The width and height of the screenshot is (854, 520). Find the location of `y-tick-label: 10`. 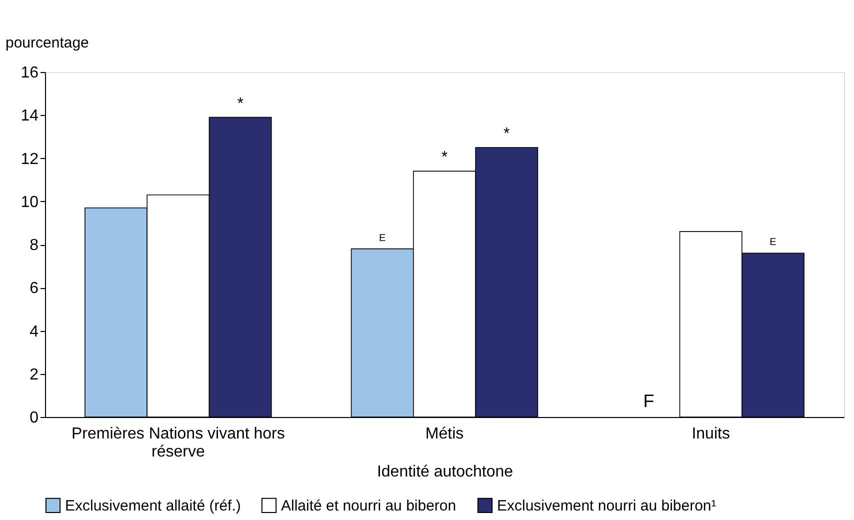

y-tick-label: 10 is located at coordinates (29, 202).